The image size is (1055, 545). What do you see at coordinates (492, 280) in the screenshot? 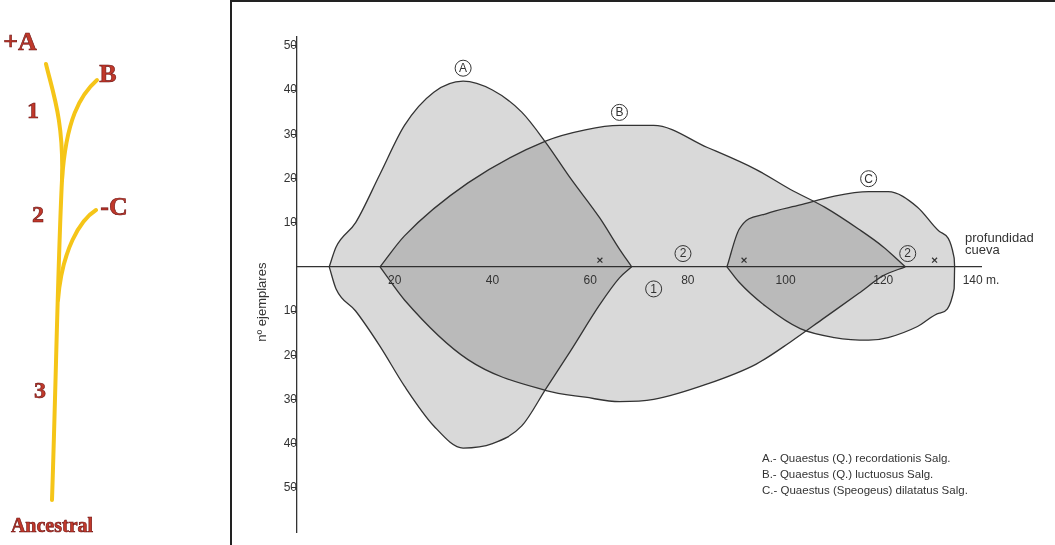
I see `x-tick-label: 40` at bounding box center [492, 280].